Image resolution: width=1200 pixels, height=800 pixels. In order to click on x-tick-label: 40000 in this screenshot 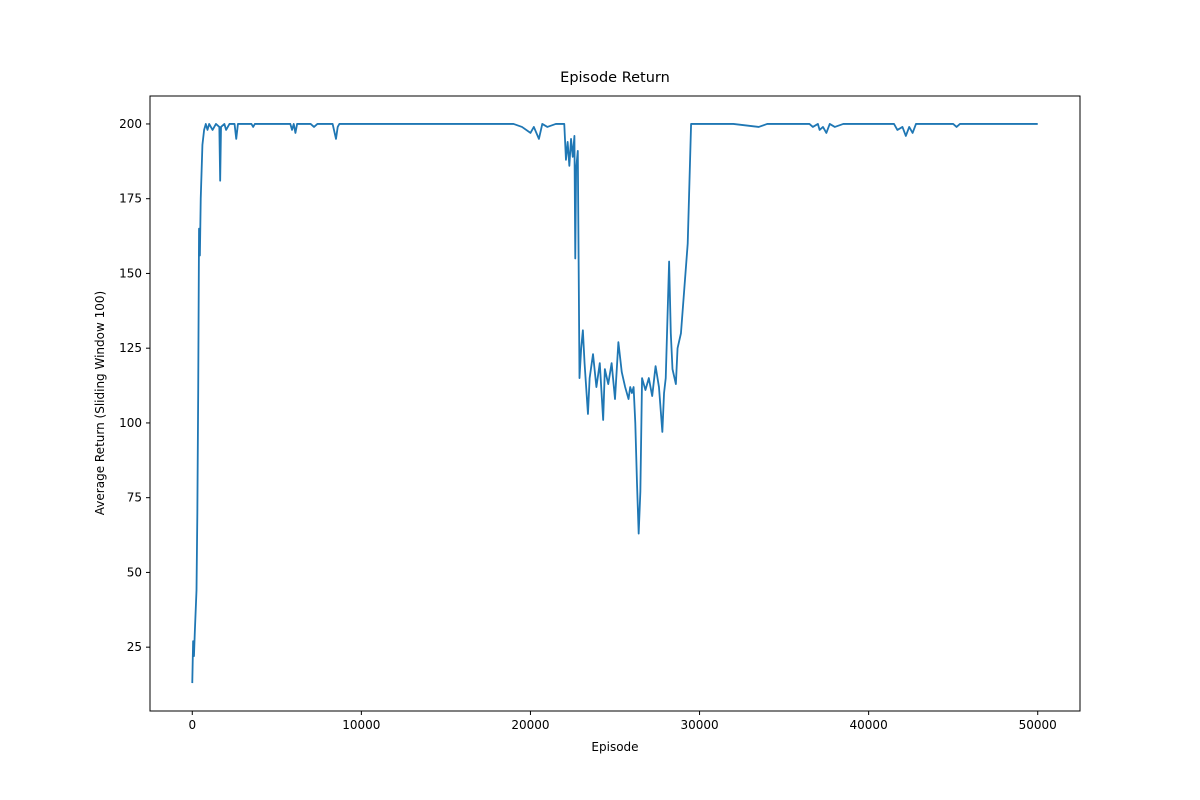, I will do `click(869, 725)`.